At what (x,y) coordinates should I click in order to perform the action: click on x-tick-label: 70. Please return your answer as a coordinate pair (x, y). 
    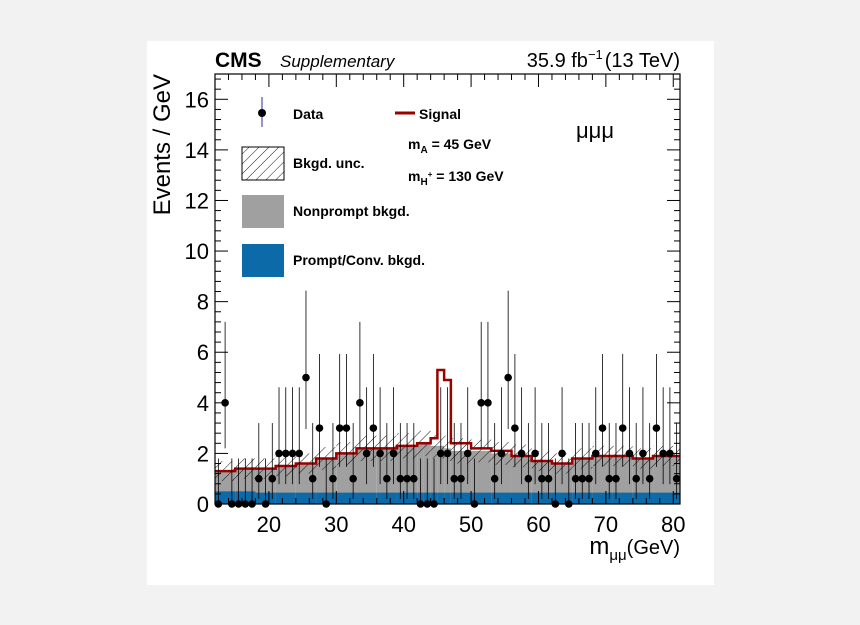
    Looking at the image, I should click on (606, 524).